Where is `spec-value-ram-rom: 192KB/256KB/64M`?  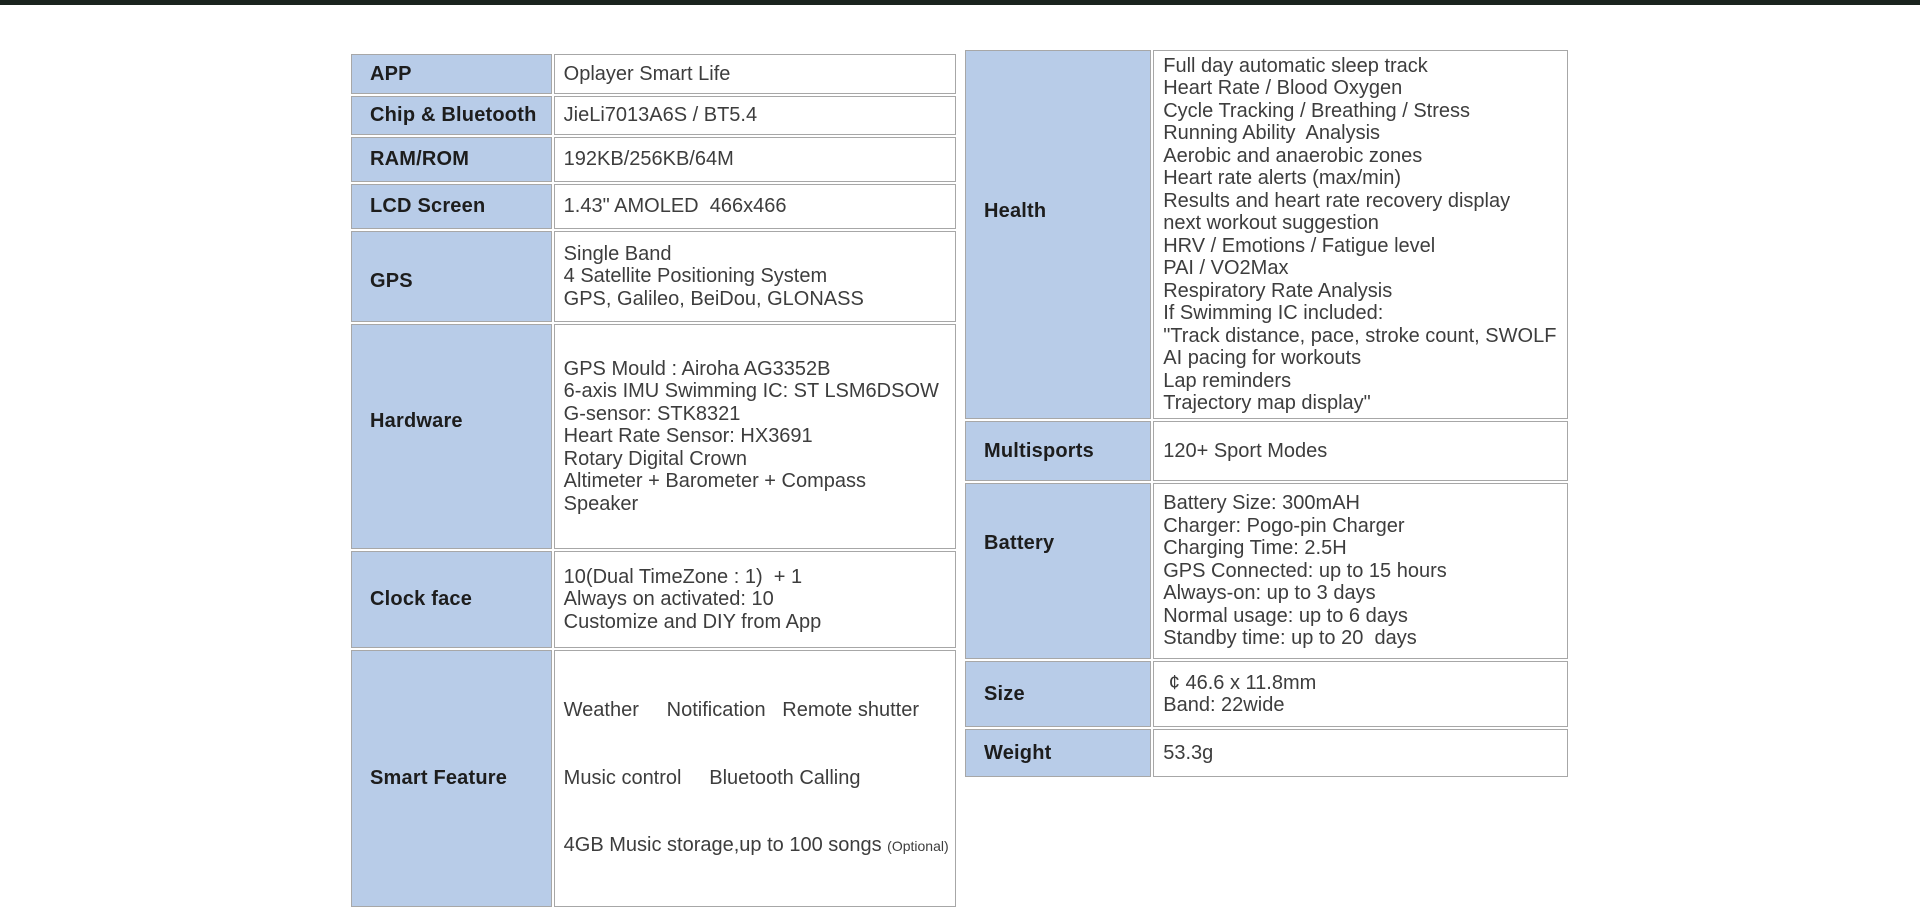 spec-value-ram-rom: 192KB/256KB/64M is located at coordinates (754, 159).